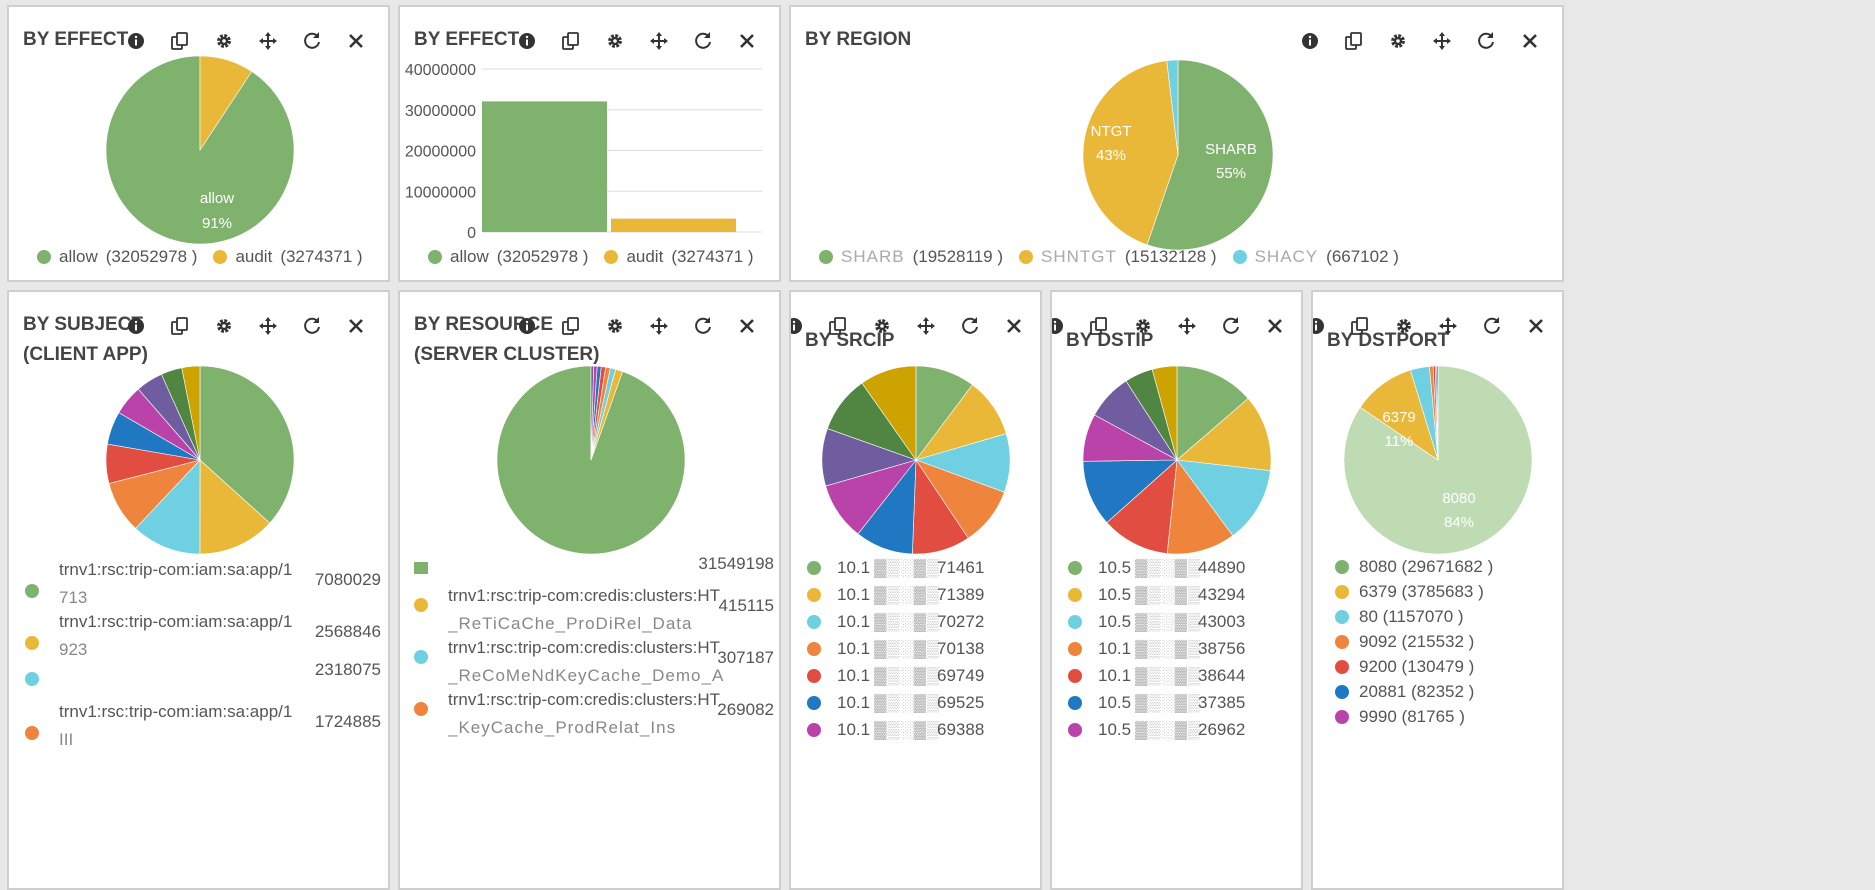  Describe the element at coordinates (673, 225) in the screenshot. I see `bar-audit` at that location.